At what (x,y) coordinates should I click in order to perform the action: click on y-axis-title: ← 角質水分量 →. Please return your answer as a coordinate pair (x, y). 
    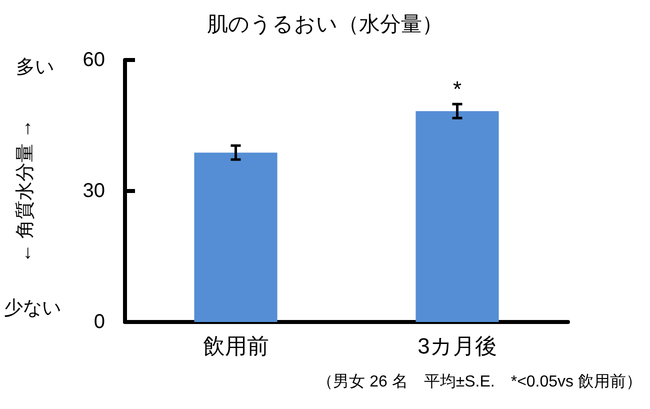
    Looking at the image, I should click on (25, 191).